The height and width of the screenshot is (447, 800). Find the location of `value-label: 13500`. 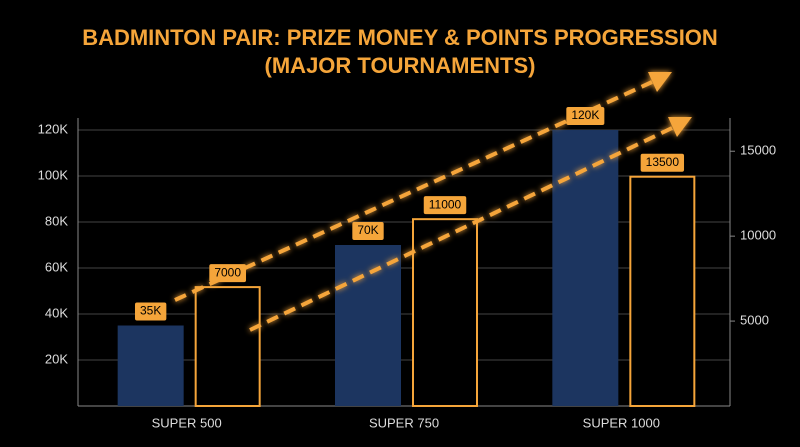

value-label: 13500 is located at coordinates (663, 162).